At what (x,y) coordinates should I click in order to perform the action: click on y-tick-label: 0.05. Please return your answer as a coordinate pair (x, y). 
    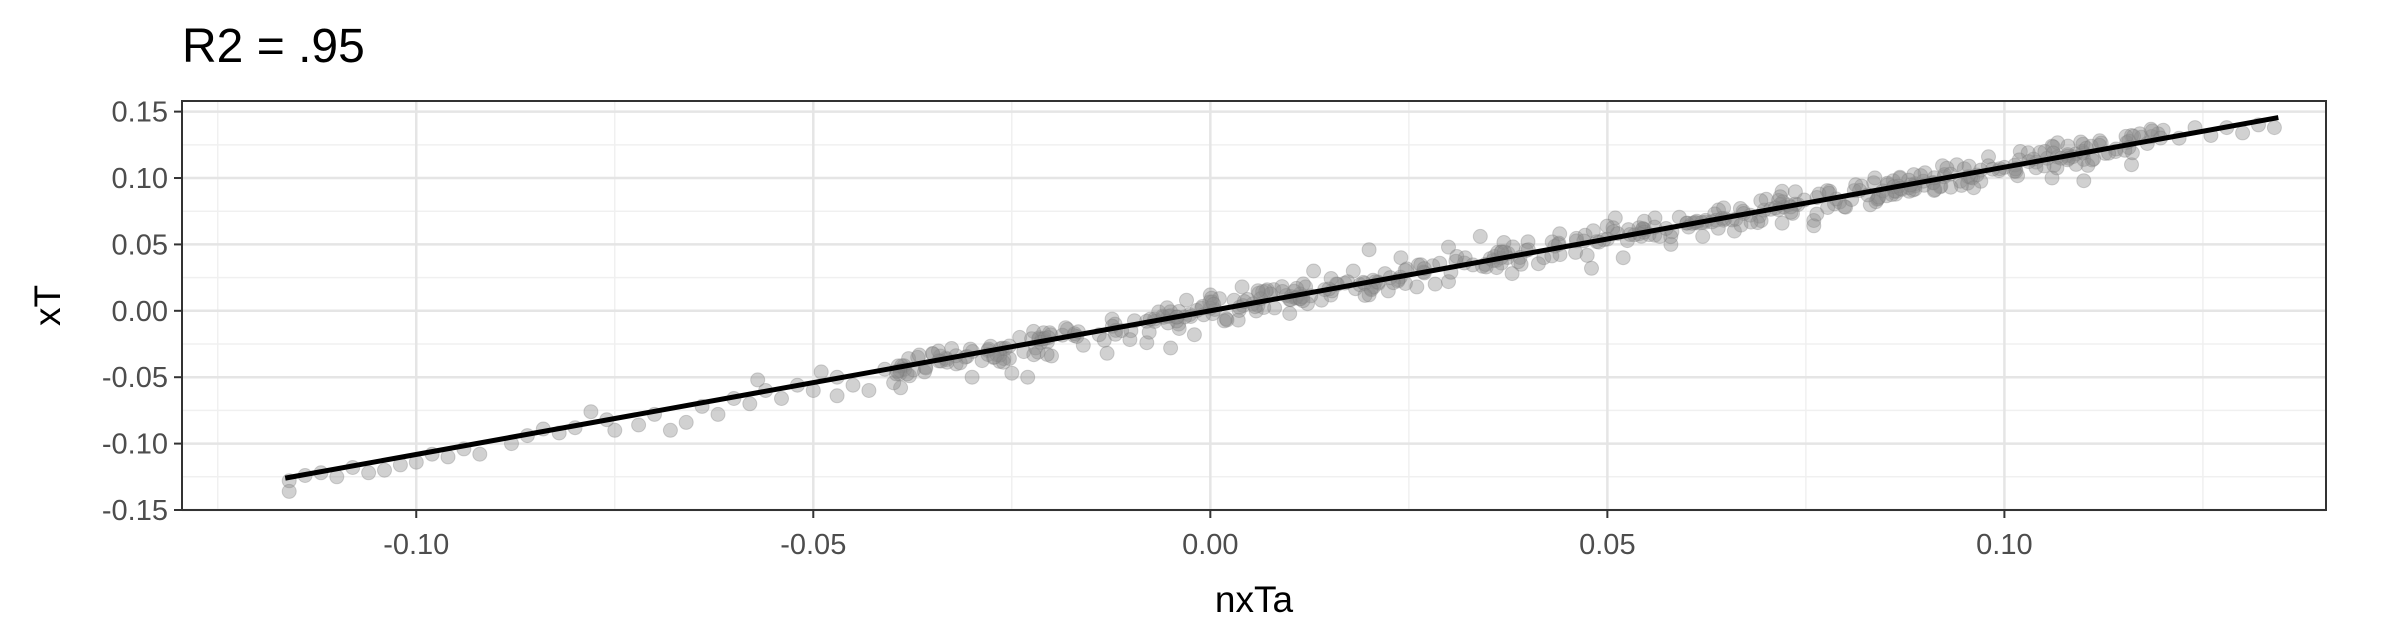
    Looking at the image, I should click on (140, 245).